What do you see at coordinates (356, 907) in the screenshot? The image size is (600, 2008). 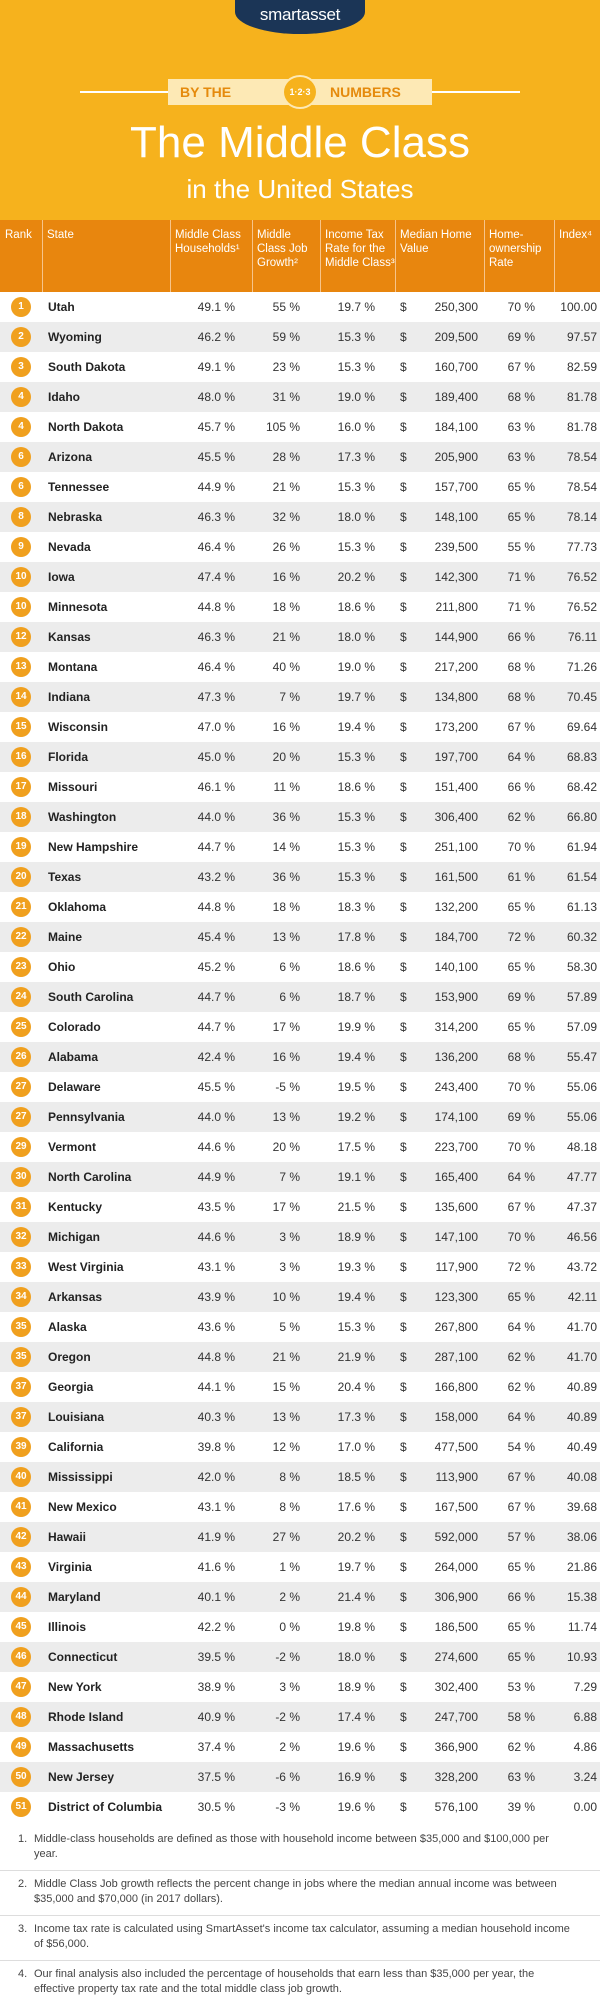 I see `tax-rate: 18.3 %` at bounding box center [356, 907].